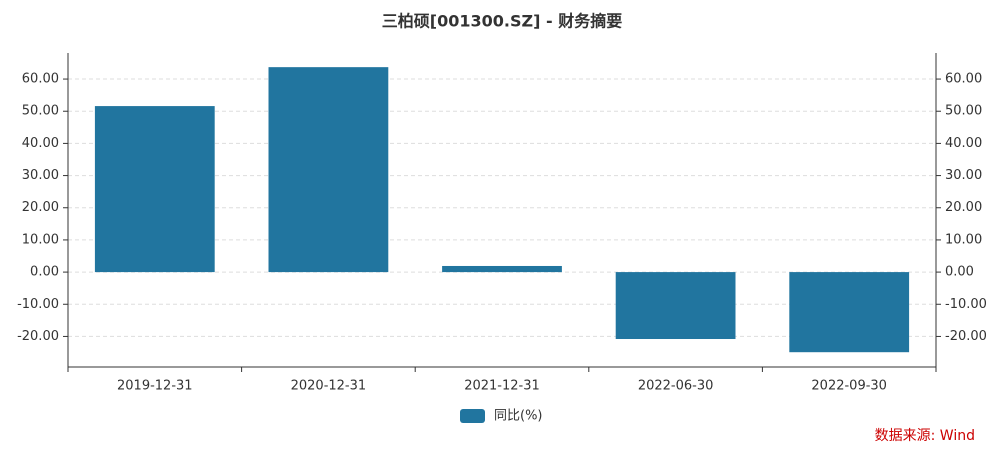 This screenshot has height=454, width=1004. What do you see at coordinates (472, 416) in the screenshot?
I see `legend-swatch` at bounding box center [472, 416].